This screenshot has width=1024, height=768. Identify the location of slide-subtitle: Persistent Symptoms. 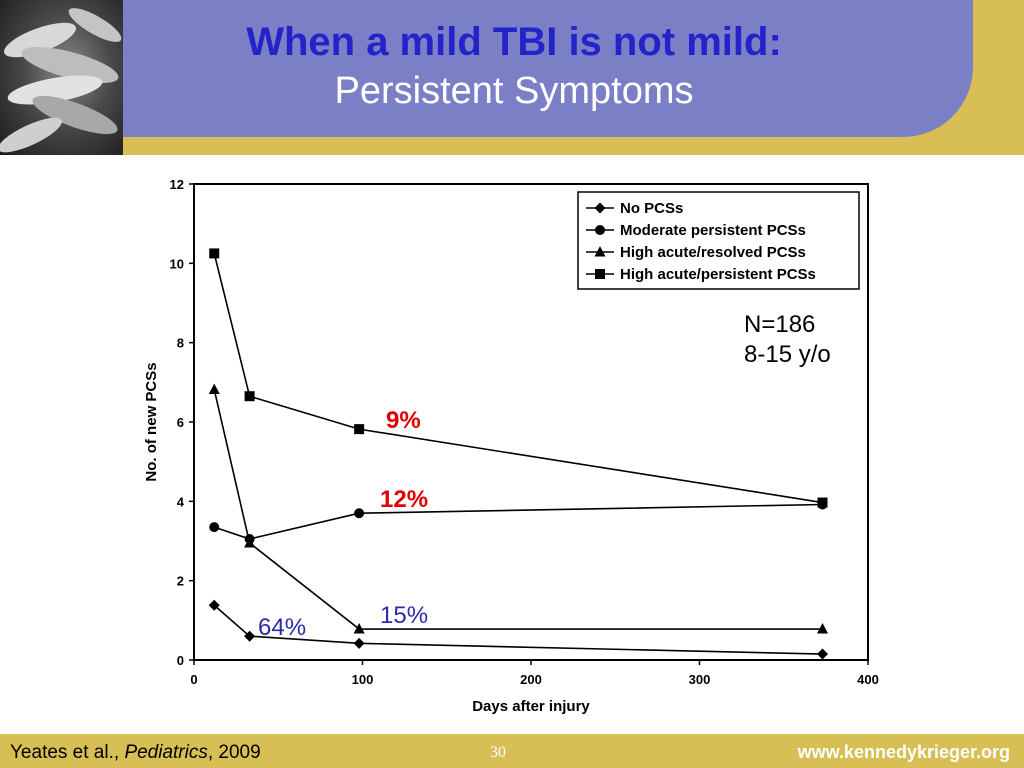
(514, 91).